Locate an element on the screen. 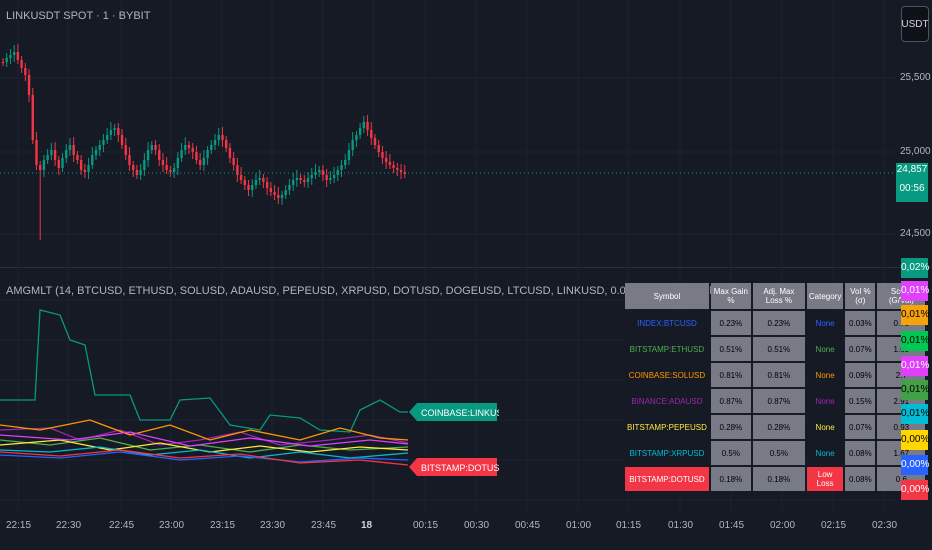 This screenshot has width=932, height=550. adj-max-loss-cell: 0.23% is located at coordinates (778, 323).